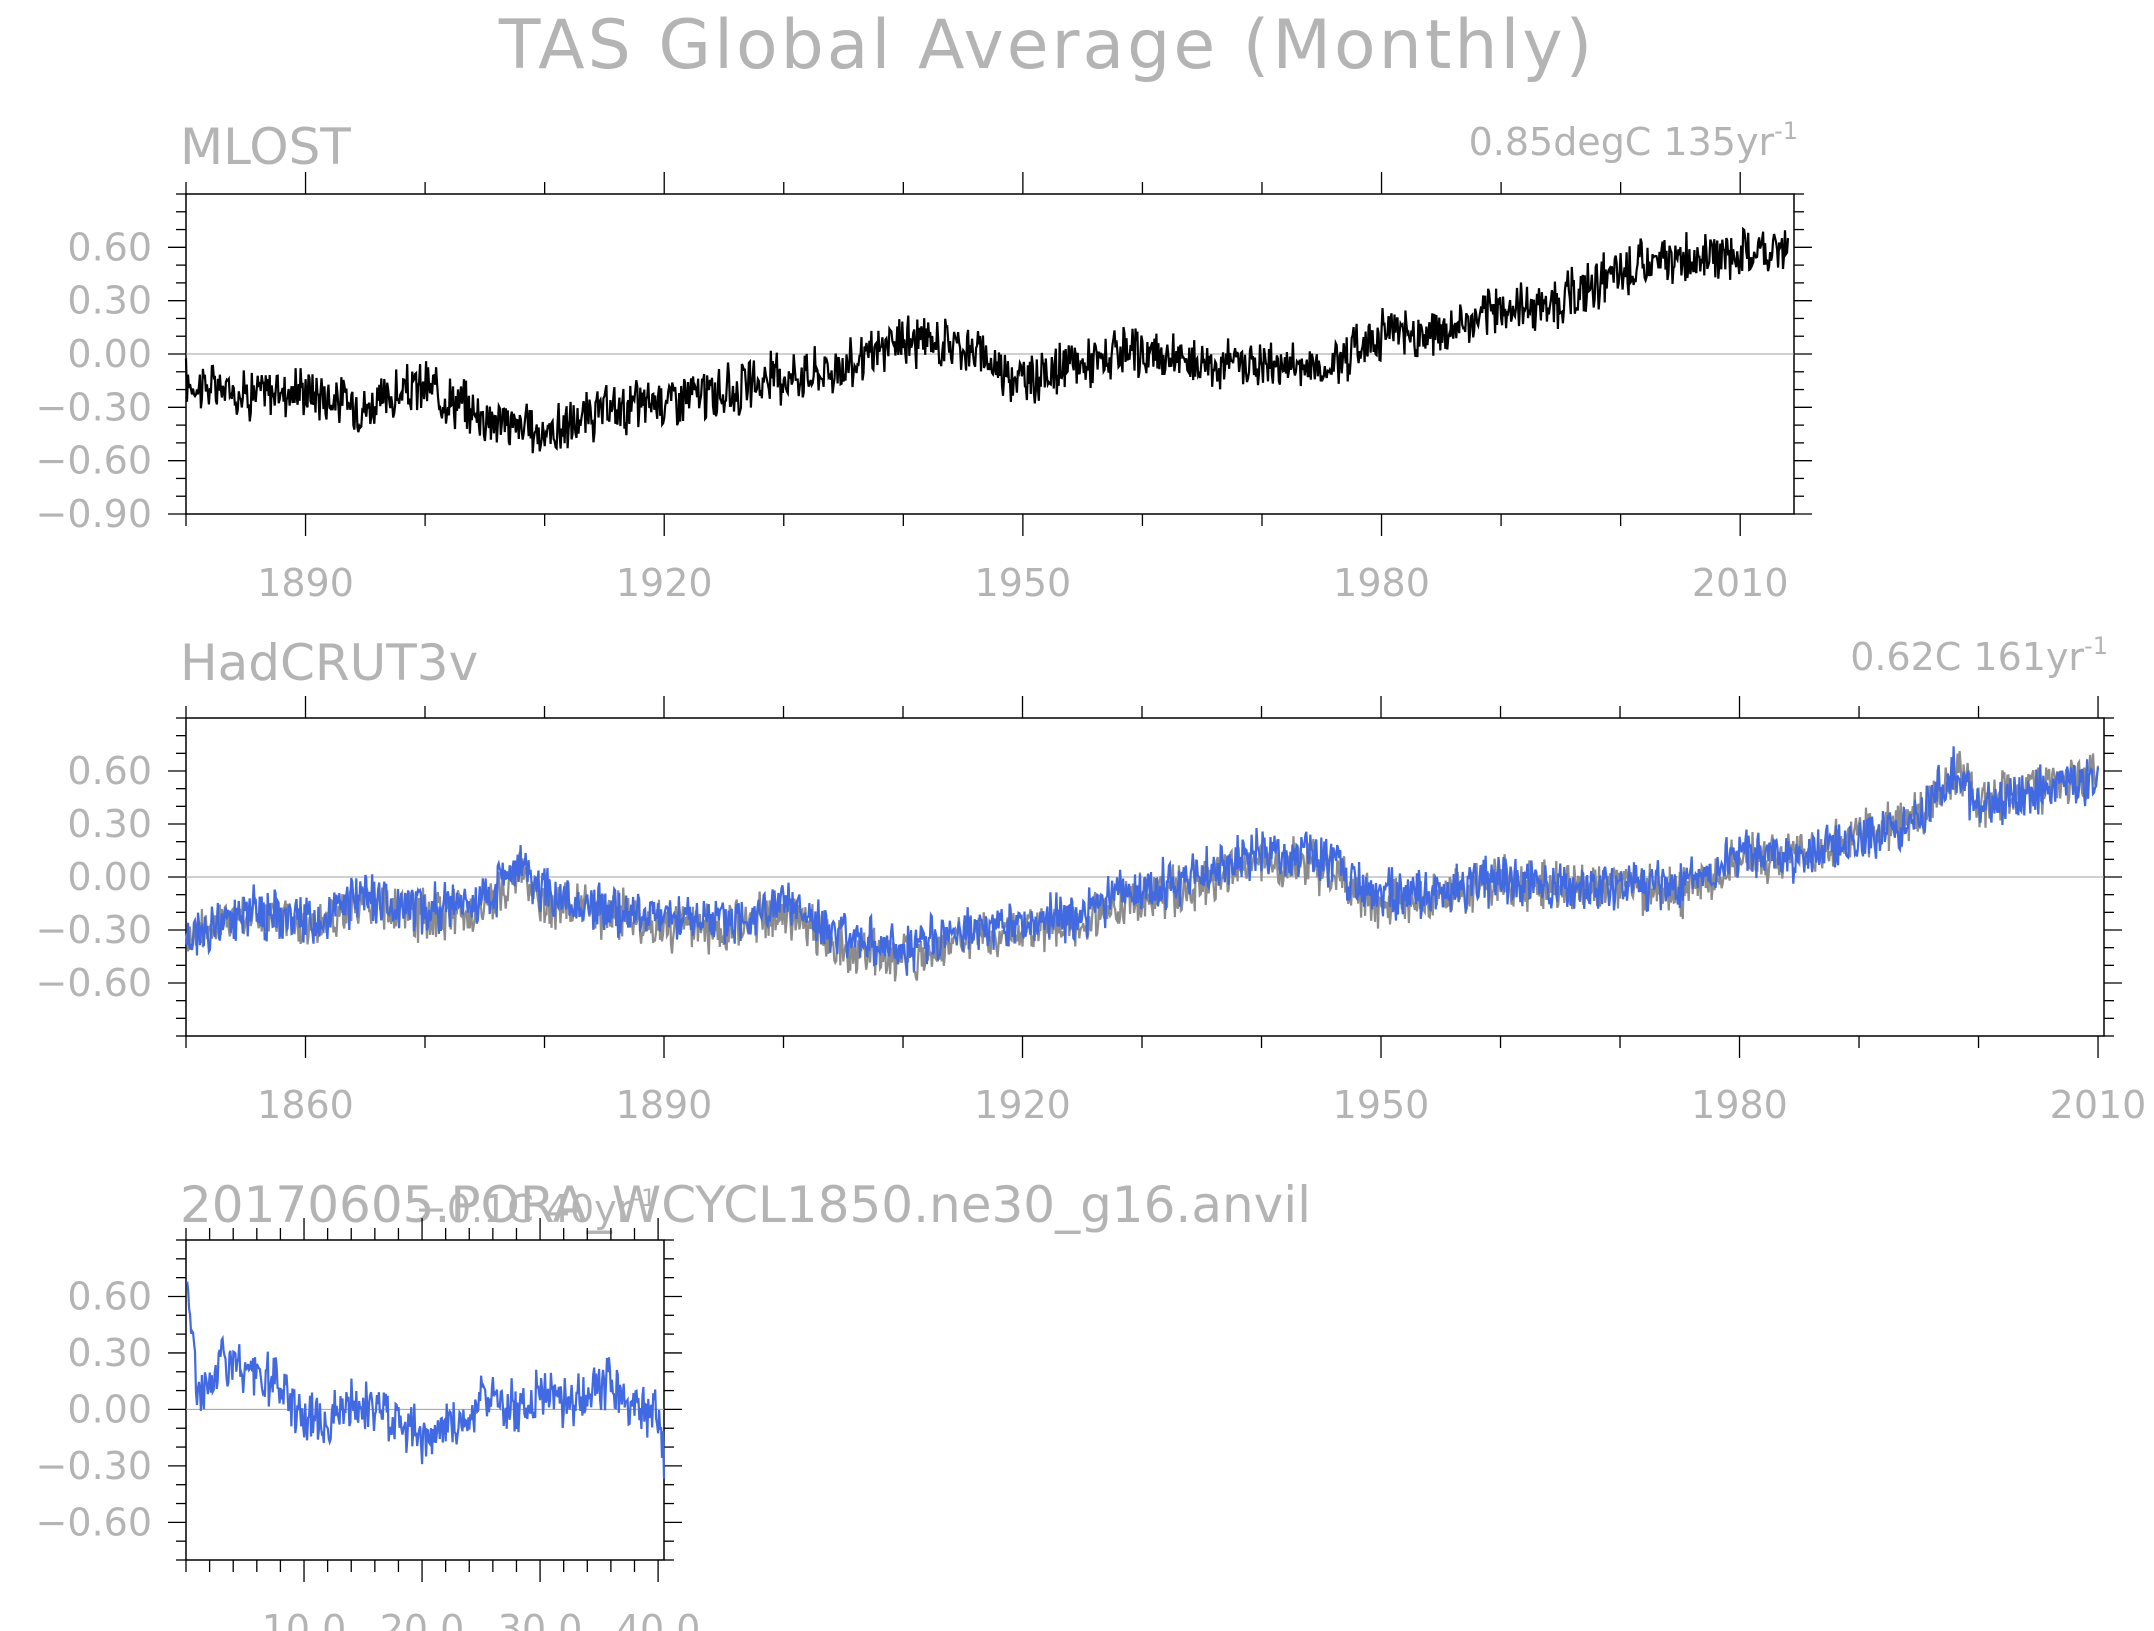  I want to click on figure-title: TAS Global Average (Monthly), so click(1046, 45).